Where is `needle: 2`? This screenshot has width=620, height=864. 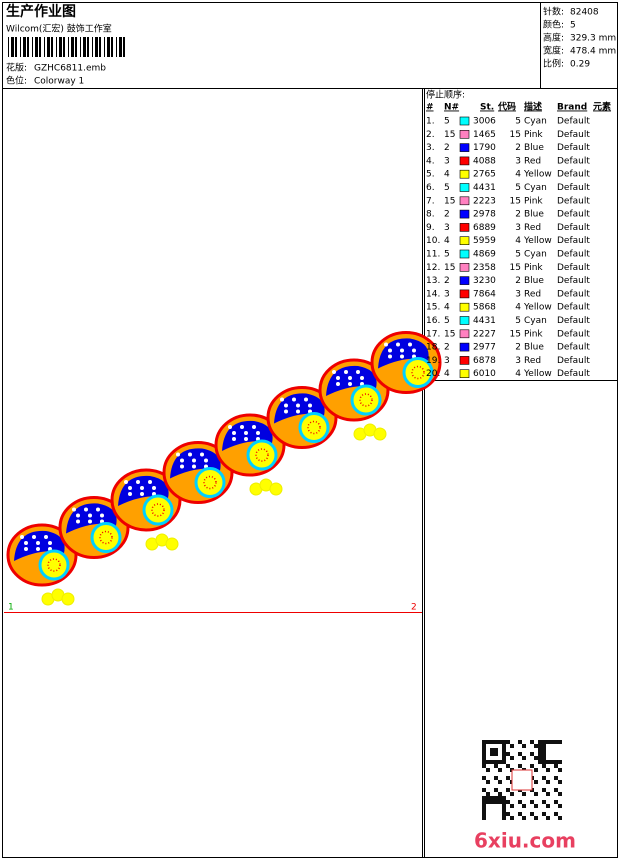
needle: 2 is located at coordinates (447, 148).